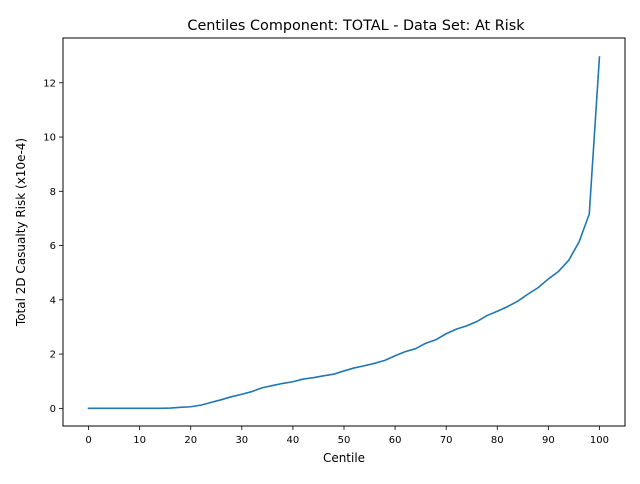 The image size is (640, 484). I want to click on x-tick-label: 20, so click(190, 440).